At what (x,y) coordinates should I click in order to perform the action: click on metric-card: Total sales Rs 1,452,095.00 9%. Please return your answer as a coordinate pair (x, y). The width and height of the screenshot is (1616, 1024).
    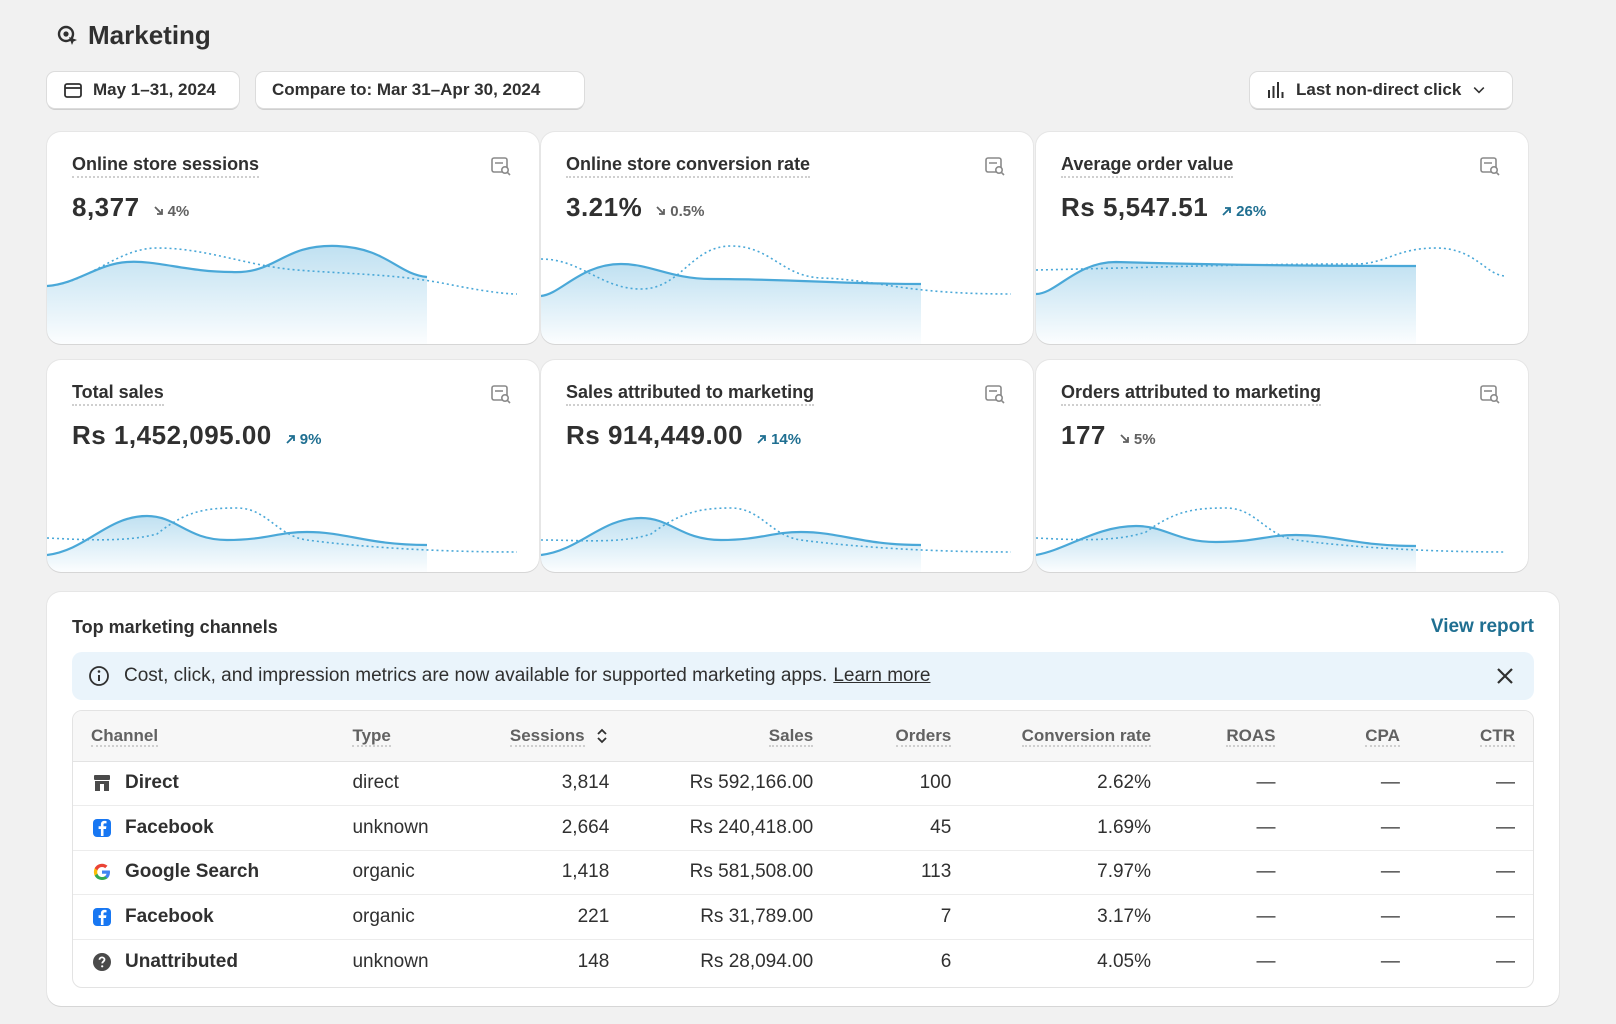
    Looking at the image, I should click on (293, 466).